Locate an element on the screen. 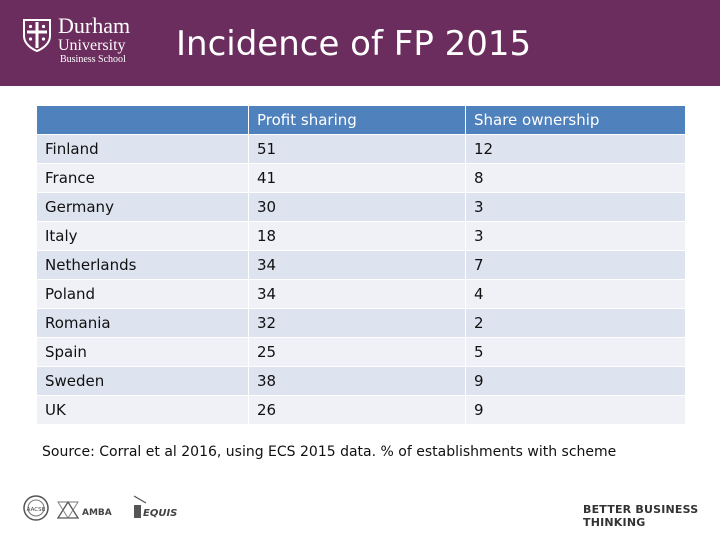 The width and height of the screenshot is (720, 540). header-share-ownership: Share ownership is located at coordinates (575, 120).